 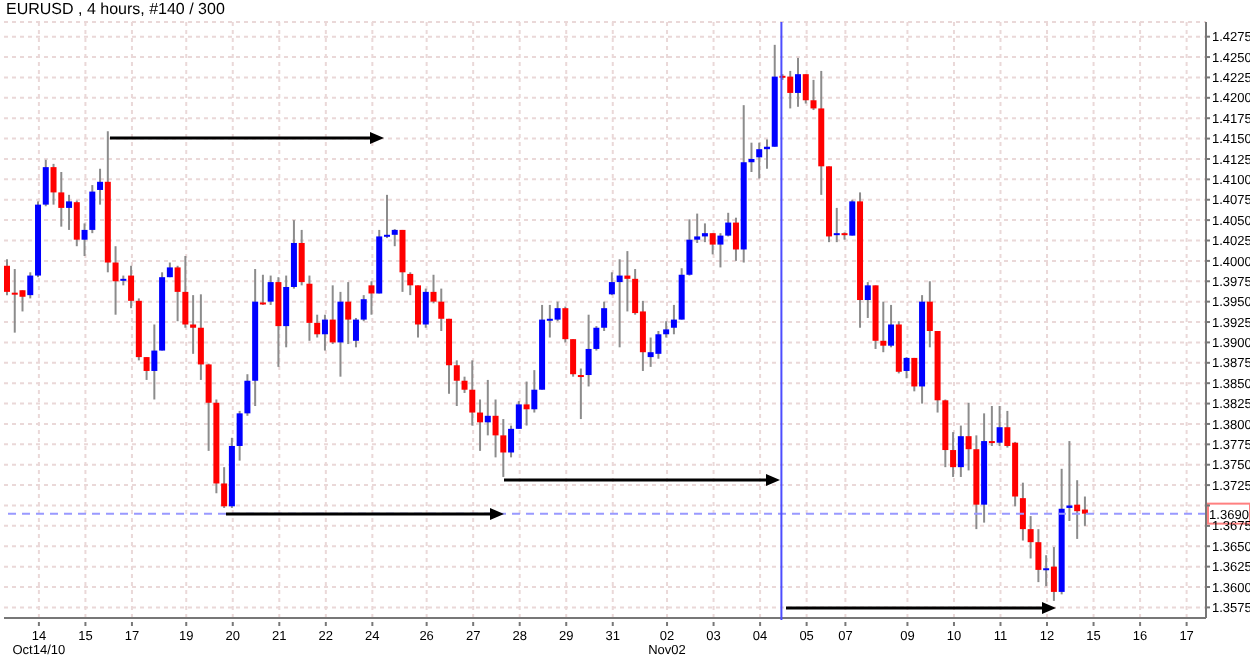 I want to click on chart-title: EURUSD , 4 hours, #140 / 300, so click(x=115, y=10).